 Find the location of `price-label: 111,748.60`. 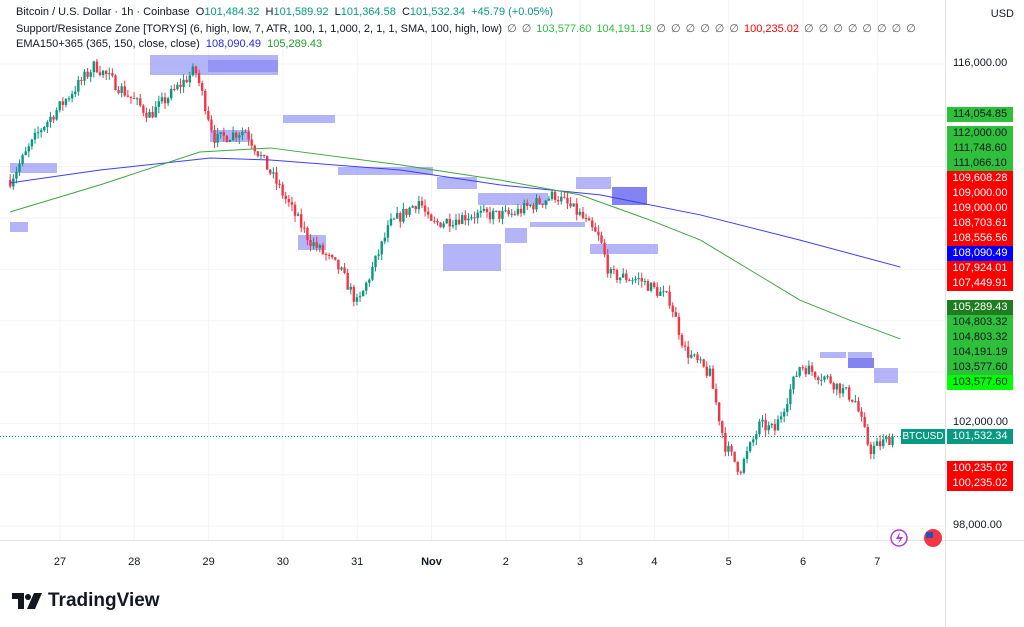

price-label: 111,748.60 is located at coordinates (980, 148).